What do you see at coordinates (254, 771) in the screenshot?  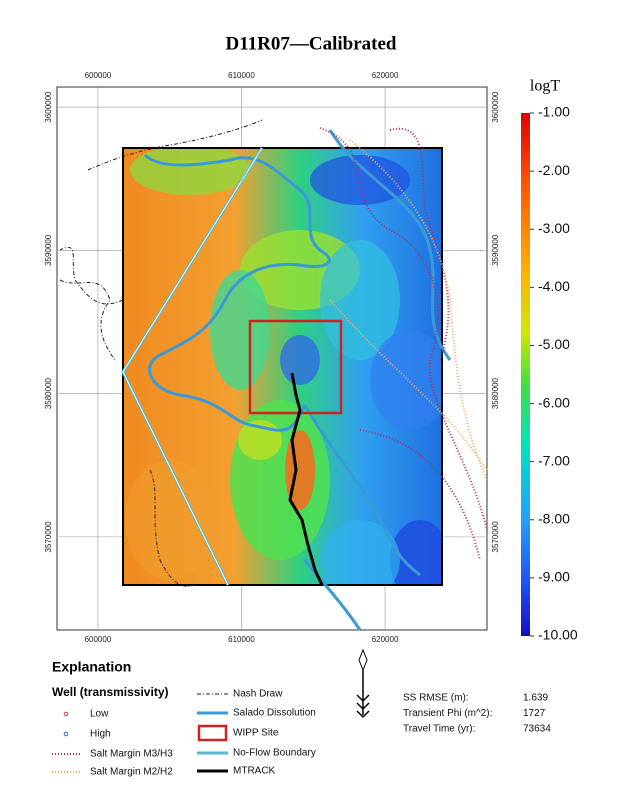 I see `legend-label: MTRACK` at bounding box center [254, 771].